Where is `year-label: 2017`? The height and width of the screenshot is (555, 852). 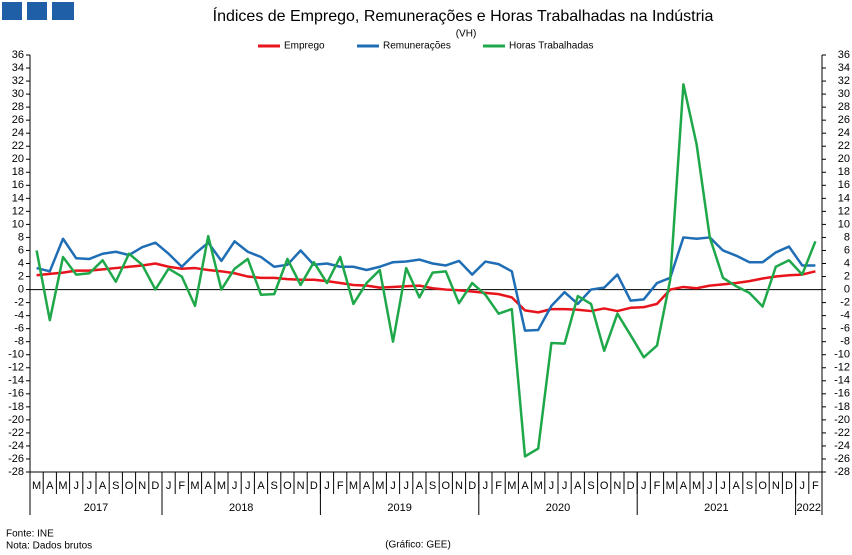 year-label: 2017 is located at coordinates (96, 508).